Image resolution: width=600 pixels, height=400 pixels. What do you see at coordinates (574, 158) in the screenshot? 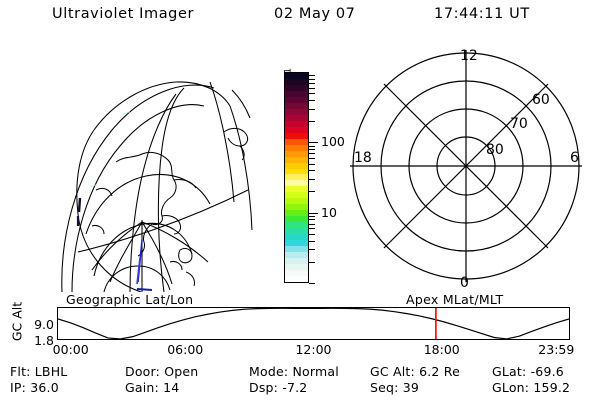
I see `dial-label-mlt-6: 6` at bounding box center [574, 158].